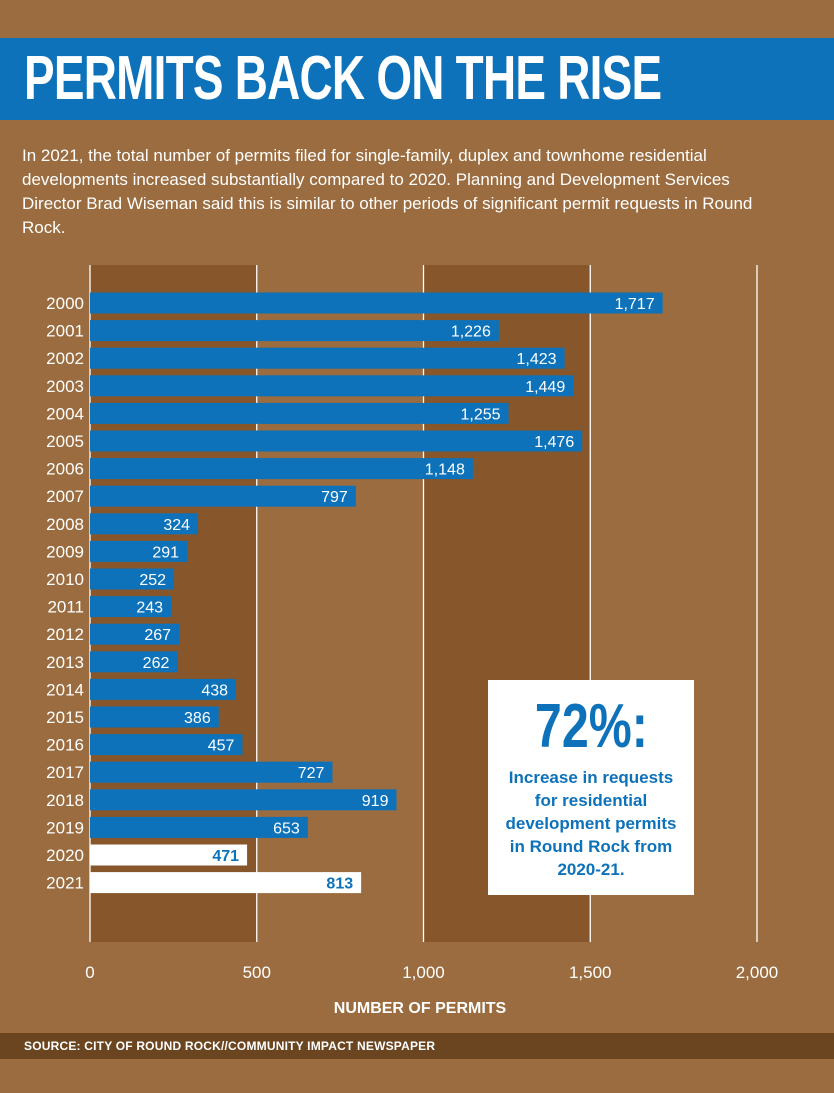 This screenshot has width=834, height=1093. What do you see at coordinates (165, 552) in the screenshot?
I see `data-label: 291` at bounding box center [165, 552].